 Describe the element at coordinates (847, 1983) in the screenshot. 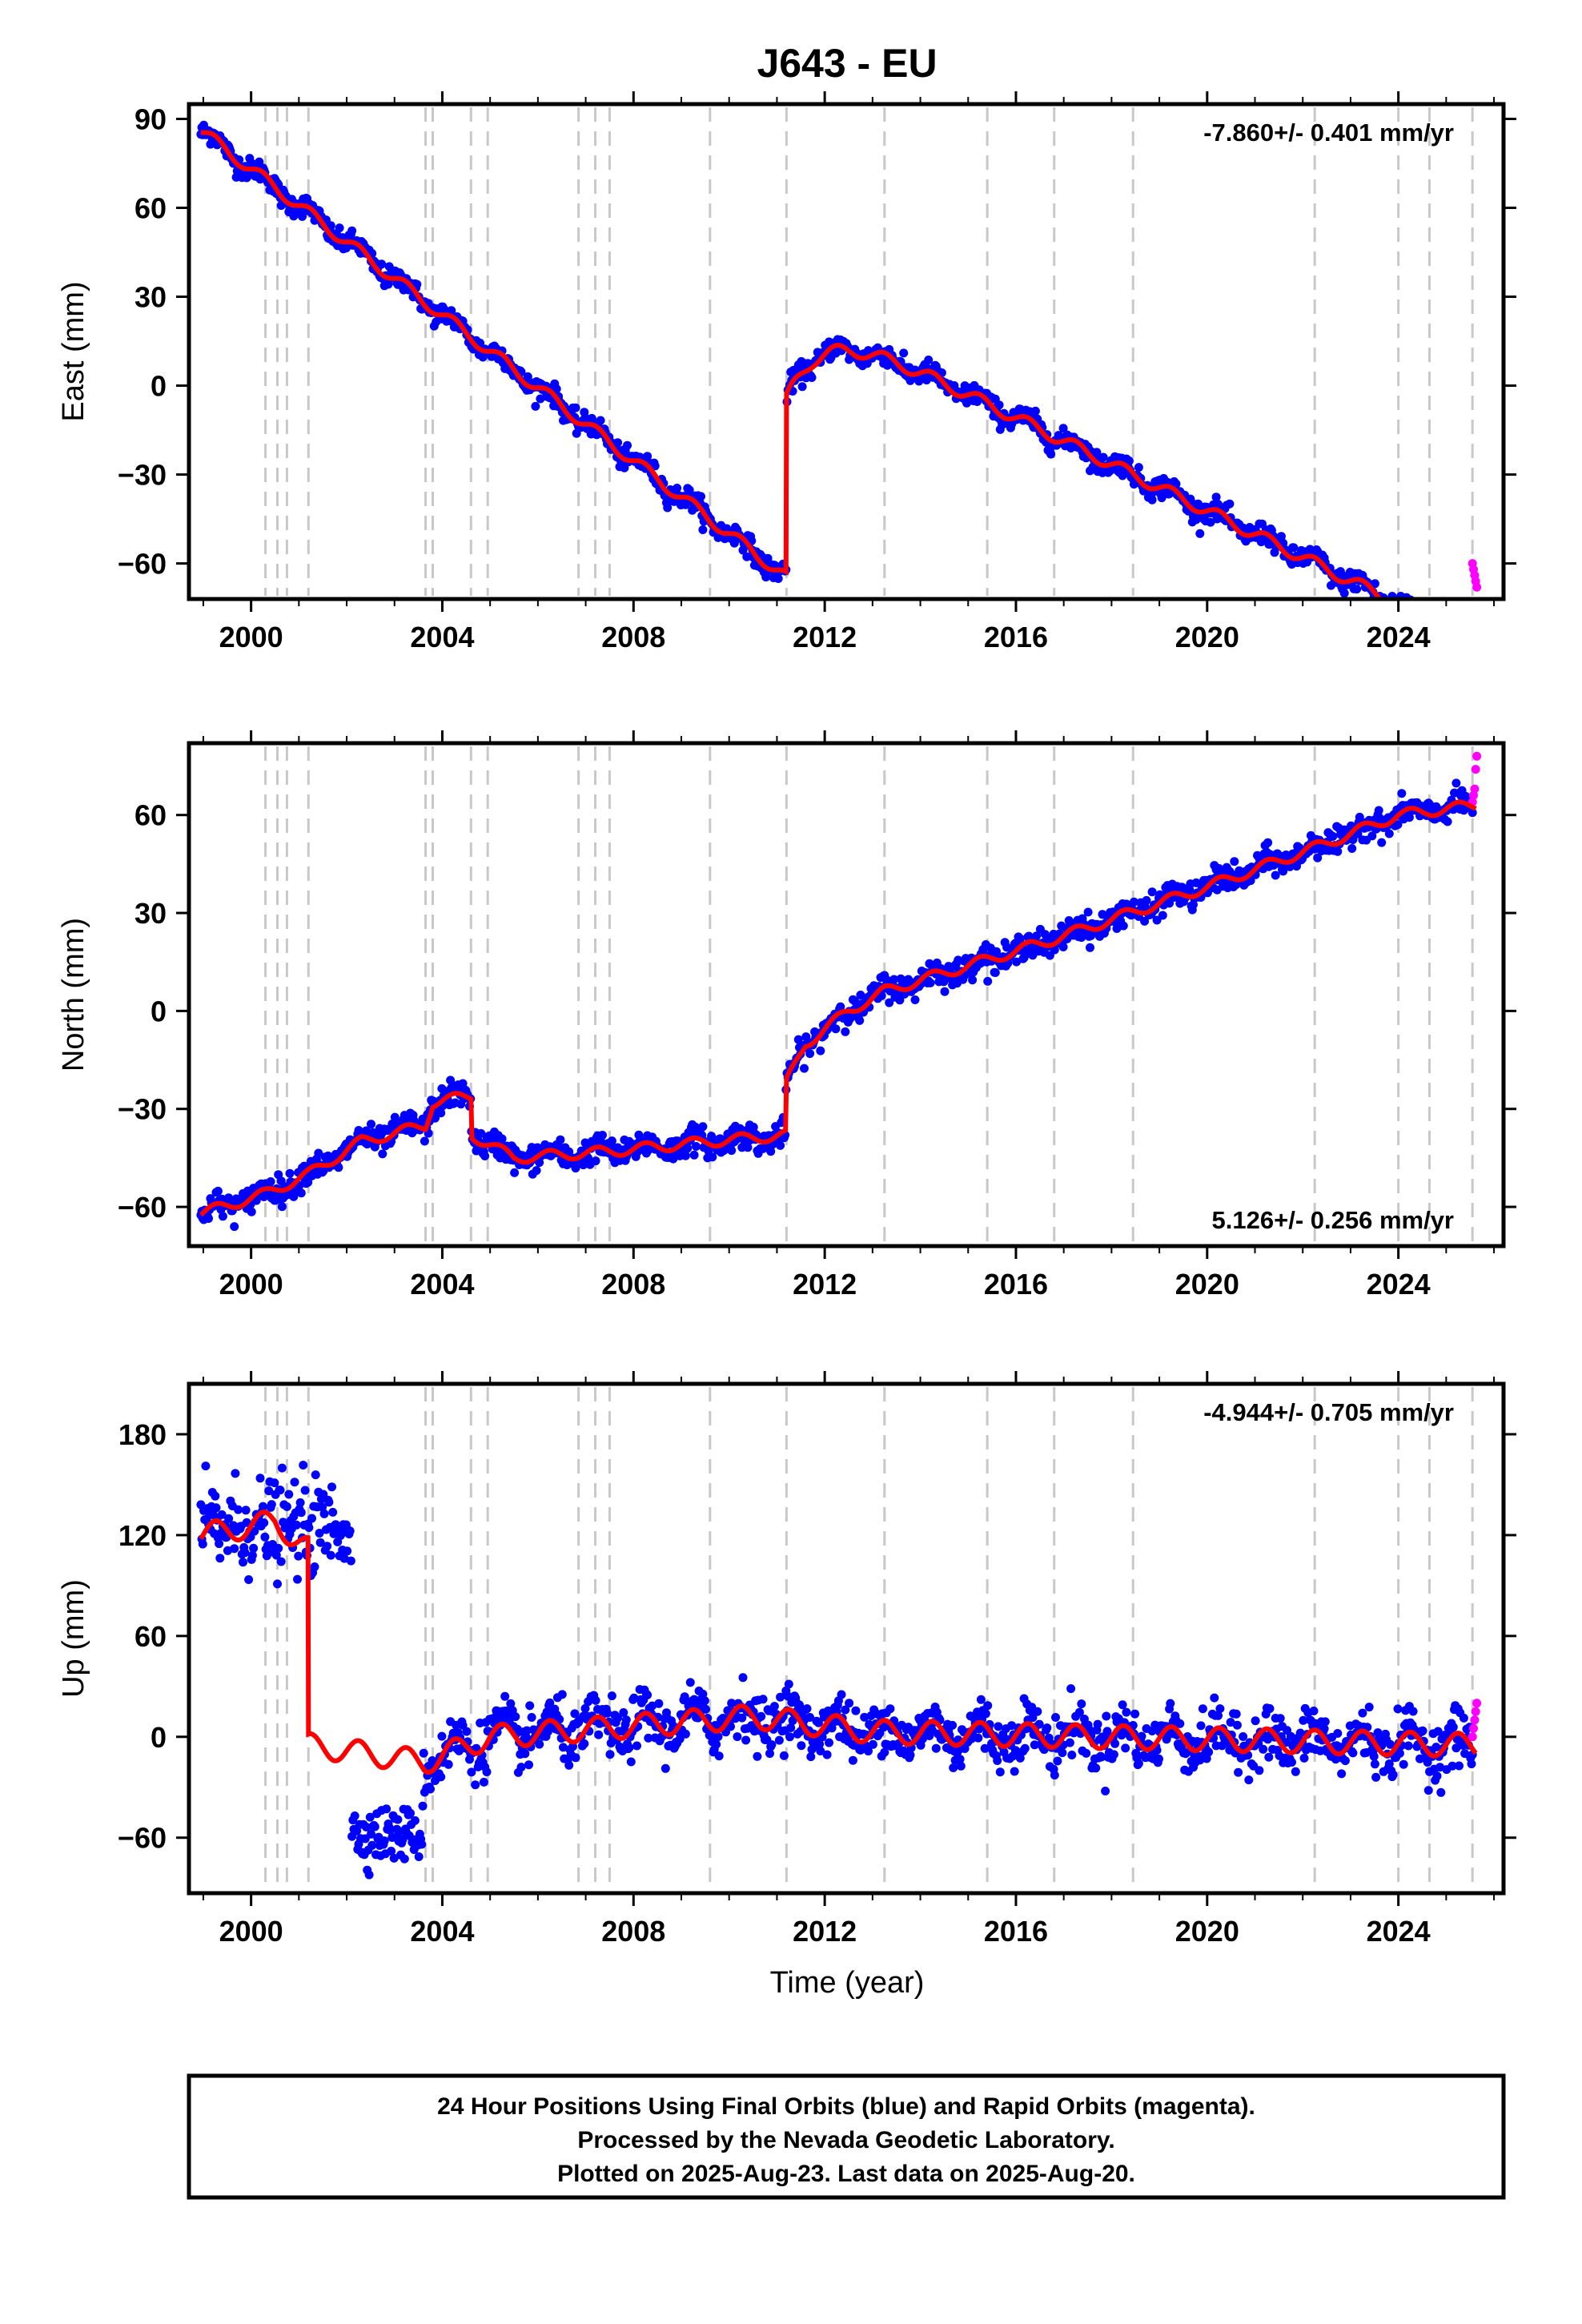

I see `x-axis-label: Time (year)` at that location.